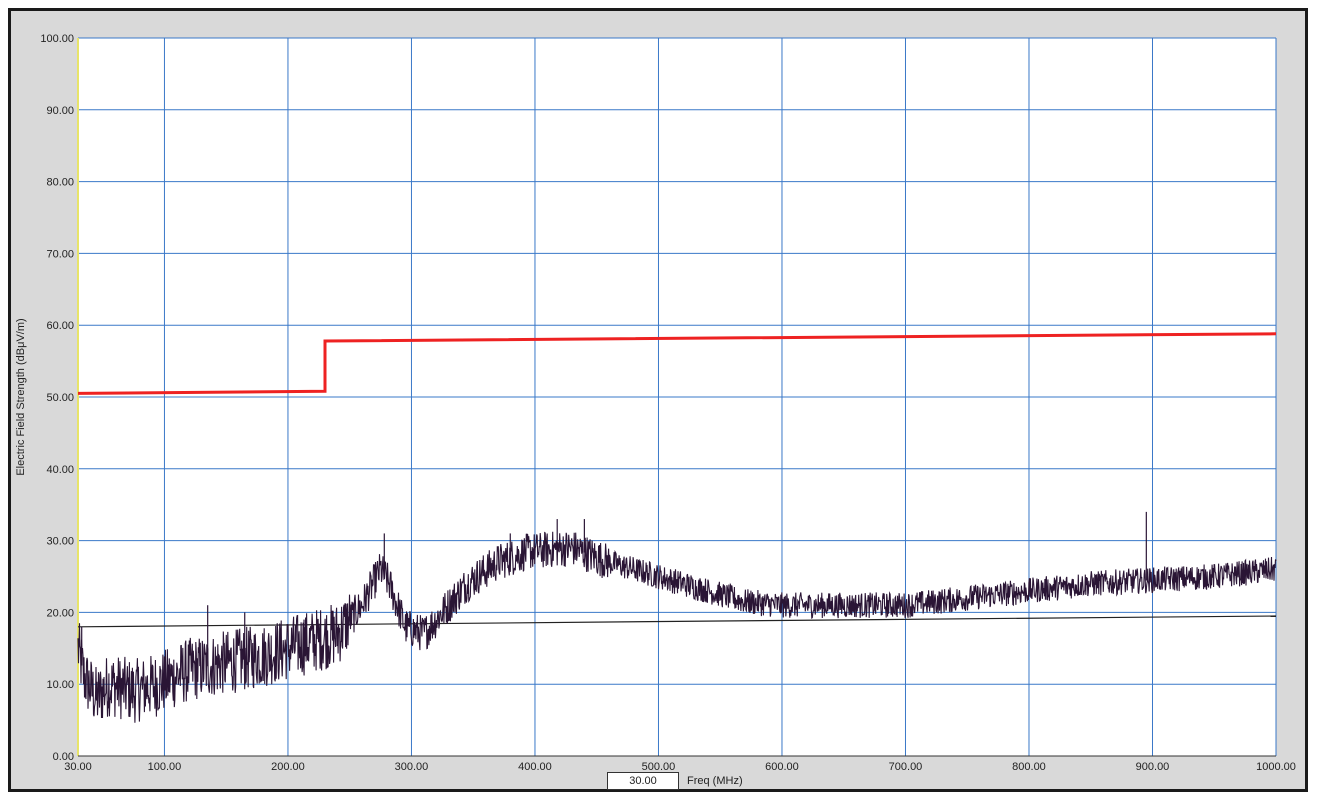 The height and width of the screenshot is (798, 1319). Describe the element at coordinates (677, 363) in the screenshot. I see `series-limit-line` at that location.